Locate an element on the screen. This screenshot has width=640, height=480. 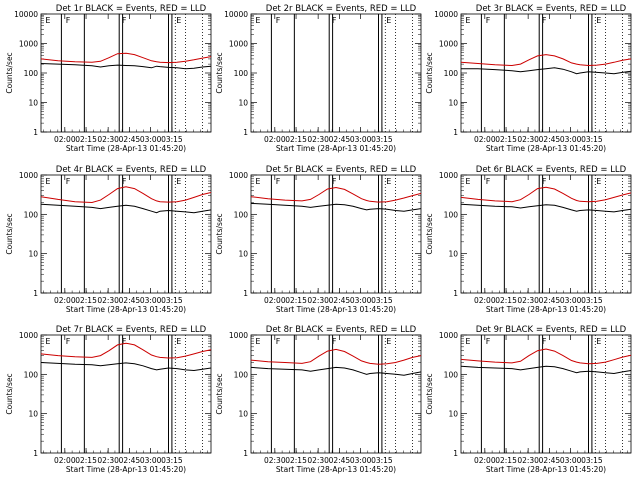
panel-title: Det 7r BLACK = Events, RED = LLD is located at coordinates (131, 330).